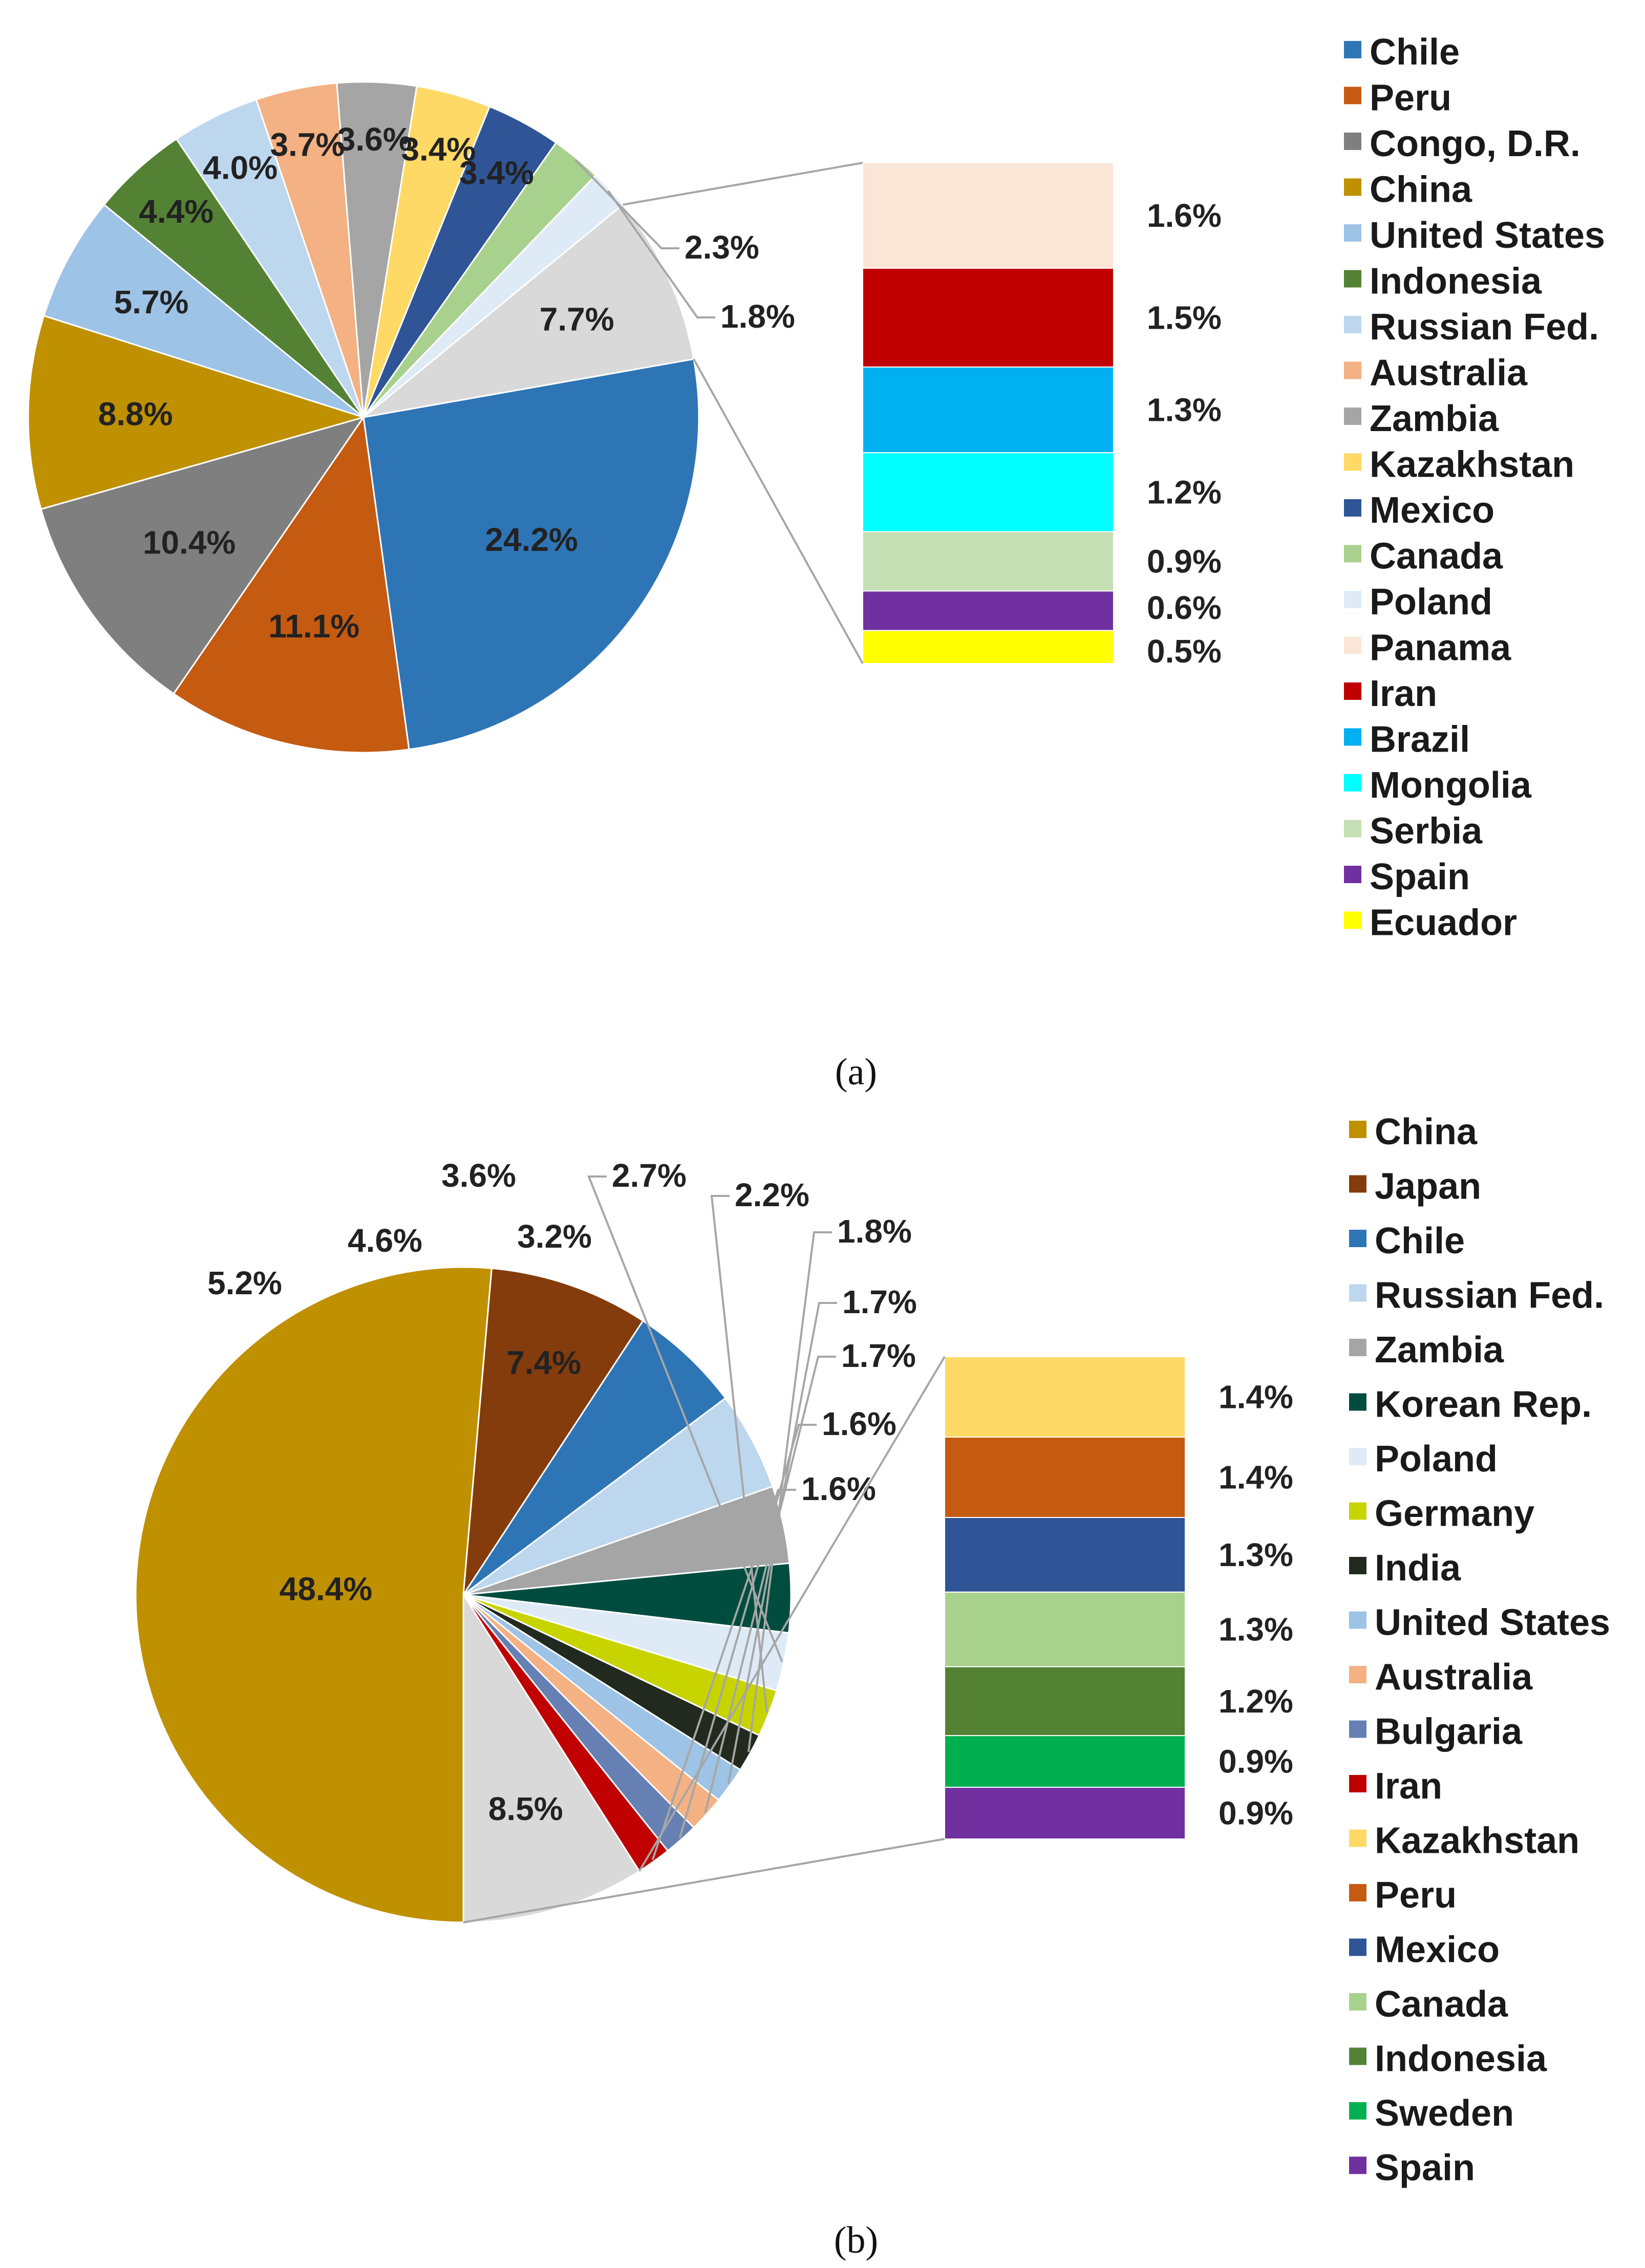 The image size is (1645, 2268). Describe the element at coordinates (1352, 829) in the screenshot. I see `legend-swatch-serbia` at that location.